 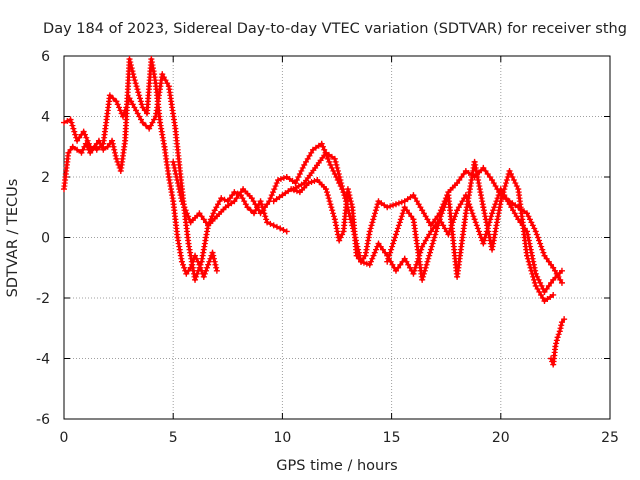 I want to click on series-trace-g, so click(x=558, y=342).